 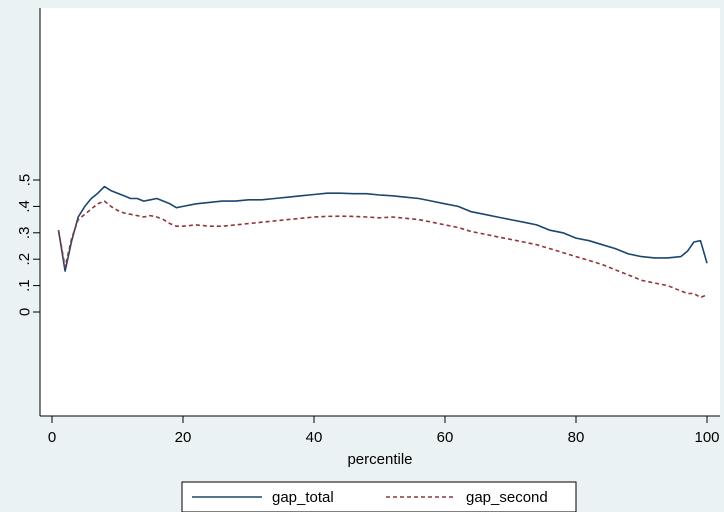 I want to click on legend-label-gap-second: gap_second, so click(x=507, y=497).